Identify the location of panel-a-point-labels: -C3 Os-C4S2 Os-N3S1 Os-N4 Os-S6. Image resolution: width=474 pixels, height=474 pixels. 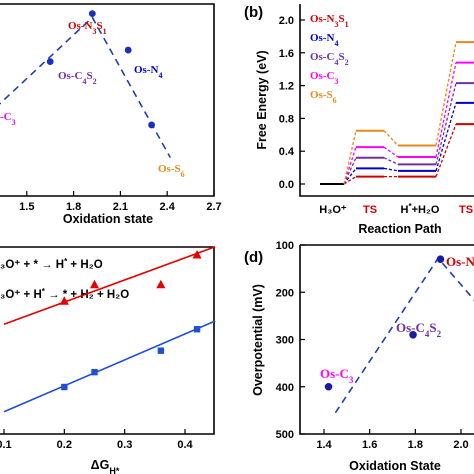
(92, 99).